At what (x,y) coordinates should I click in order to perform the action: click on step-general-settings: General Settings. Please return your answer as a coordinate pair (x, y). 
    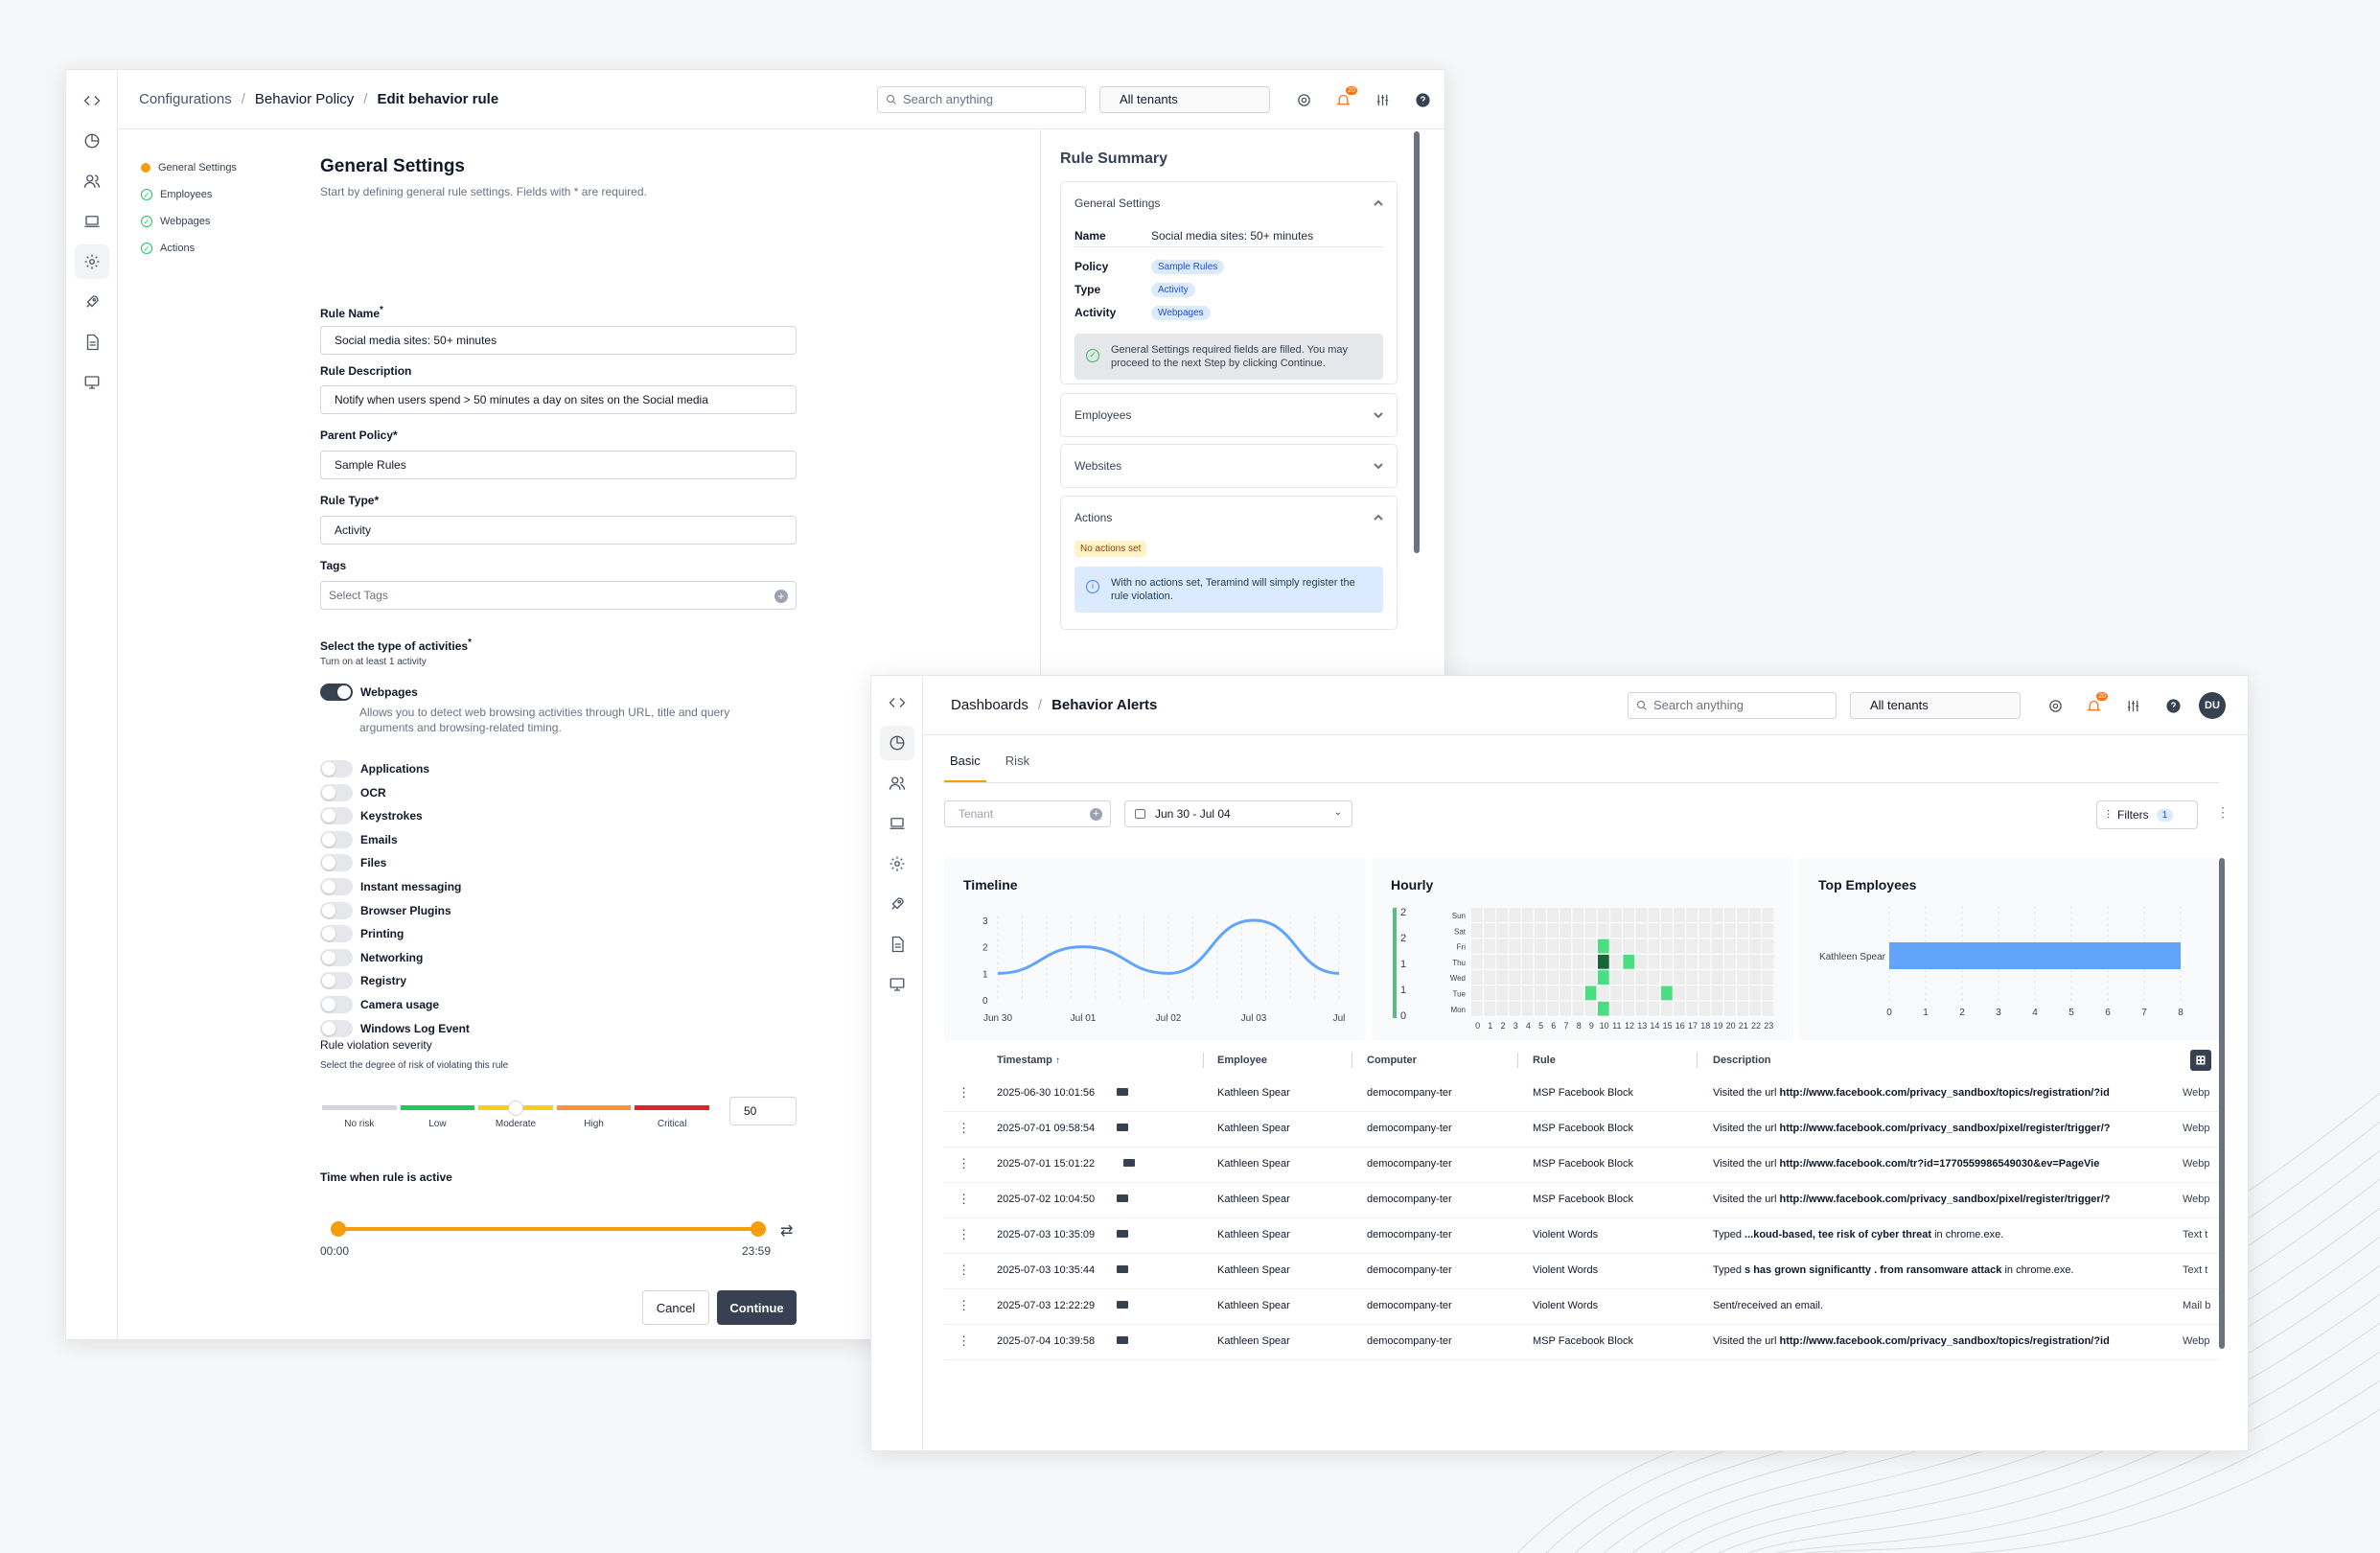
    Looking at the image, I should click on (189, 167).